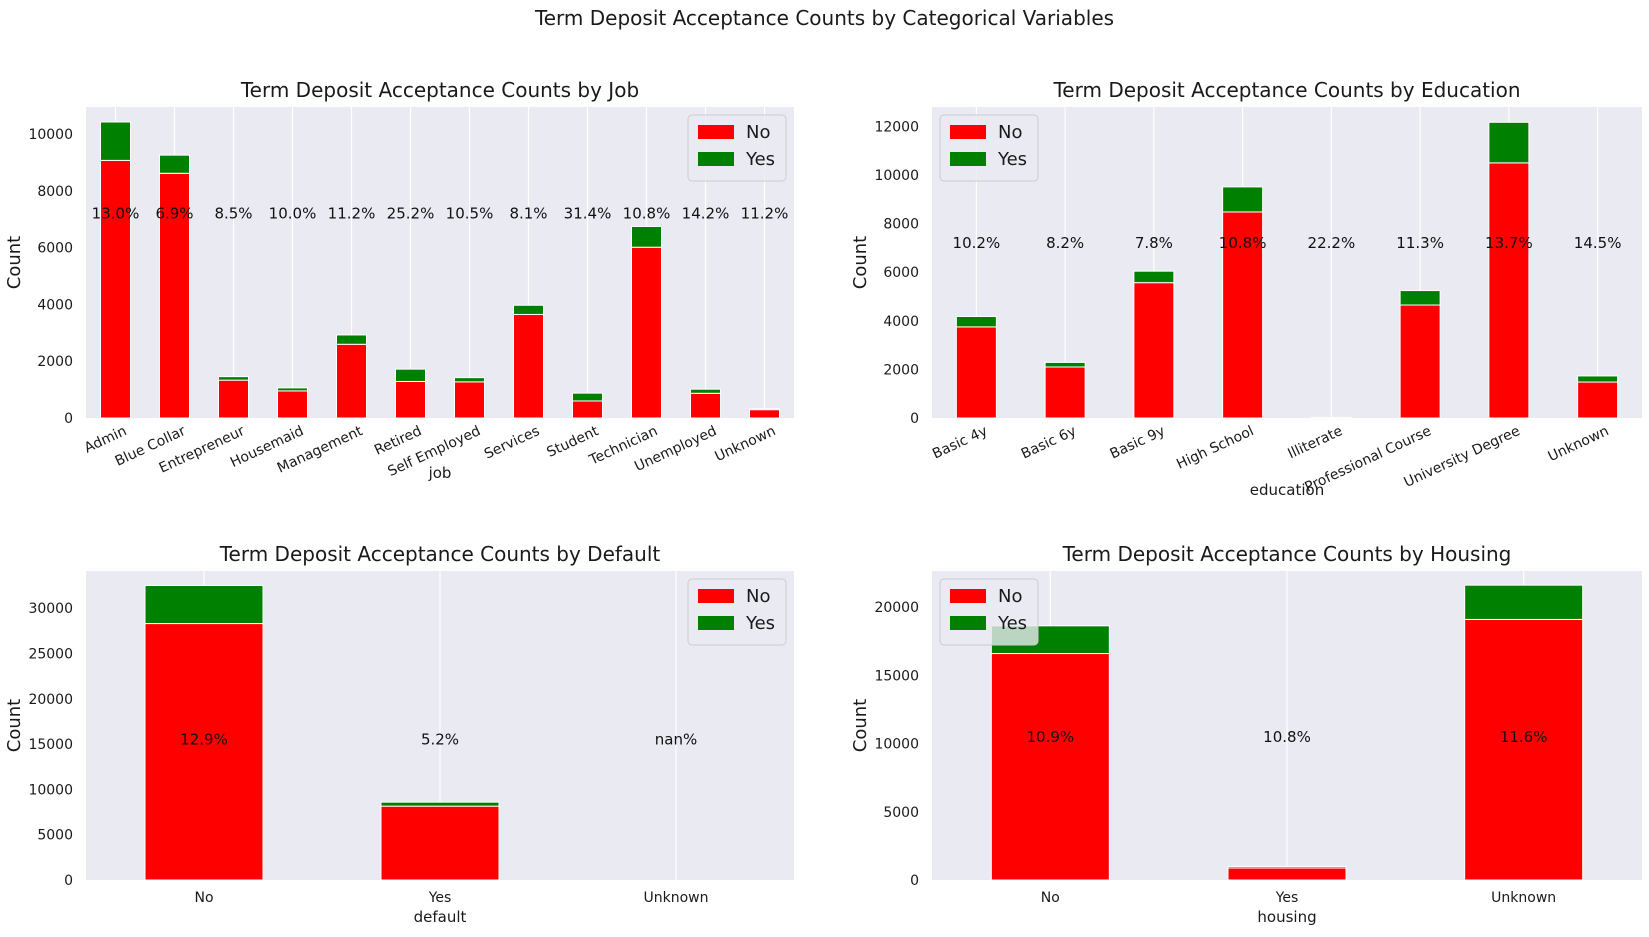  What do you see at coordinates (411, 214) in the screenshot?
I see `percent-label: 25.2%` at bounding box center [411, 214].